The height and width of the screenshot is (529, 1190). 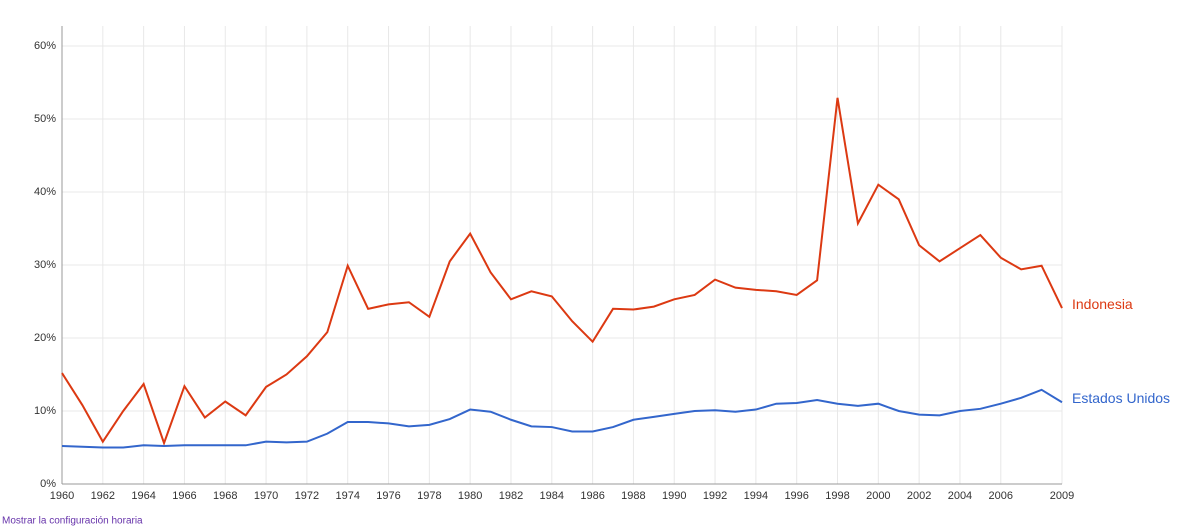 I want to click on series-line, so click(x=562, y=418).